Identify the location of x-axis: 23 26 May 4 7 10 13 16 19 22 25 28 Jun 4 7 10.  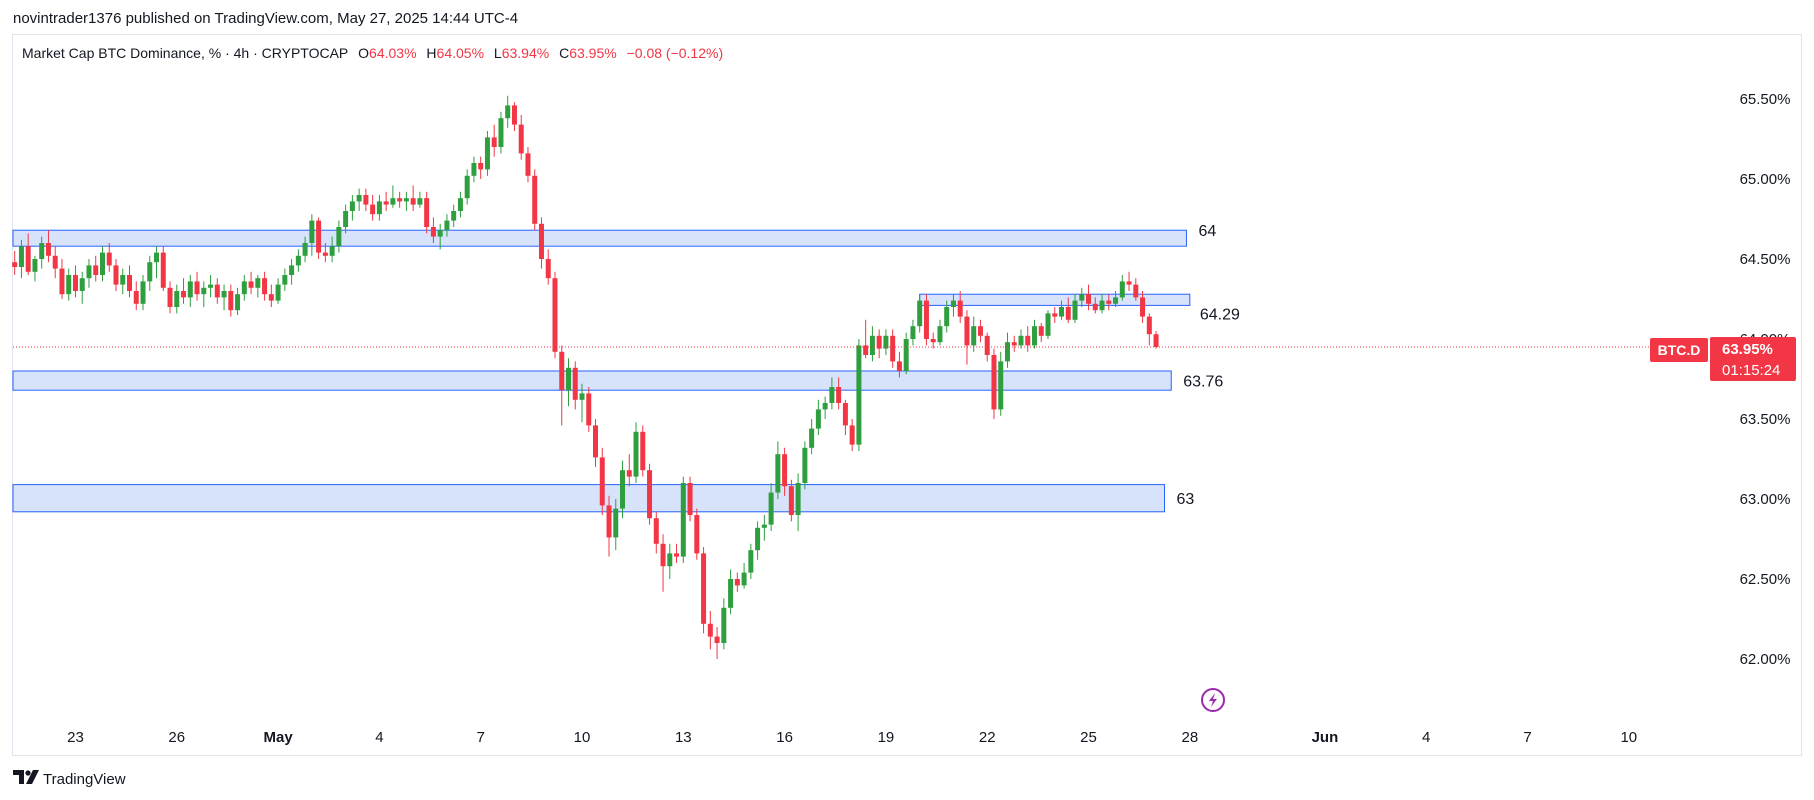
(852, 737).